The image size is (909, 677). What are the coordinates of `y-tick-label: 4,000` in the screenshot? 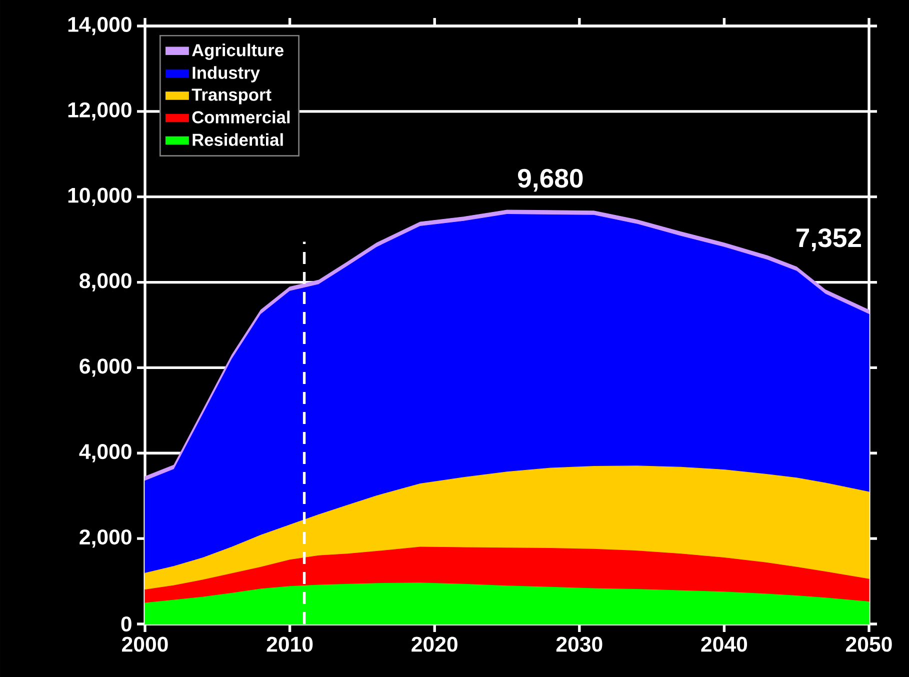 It's located at (105, 453).